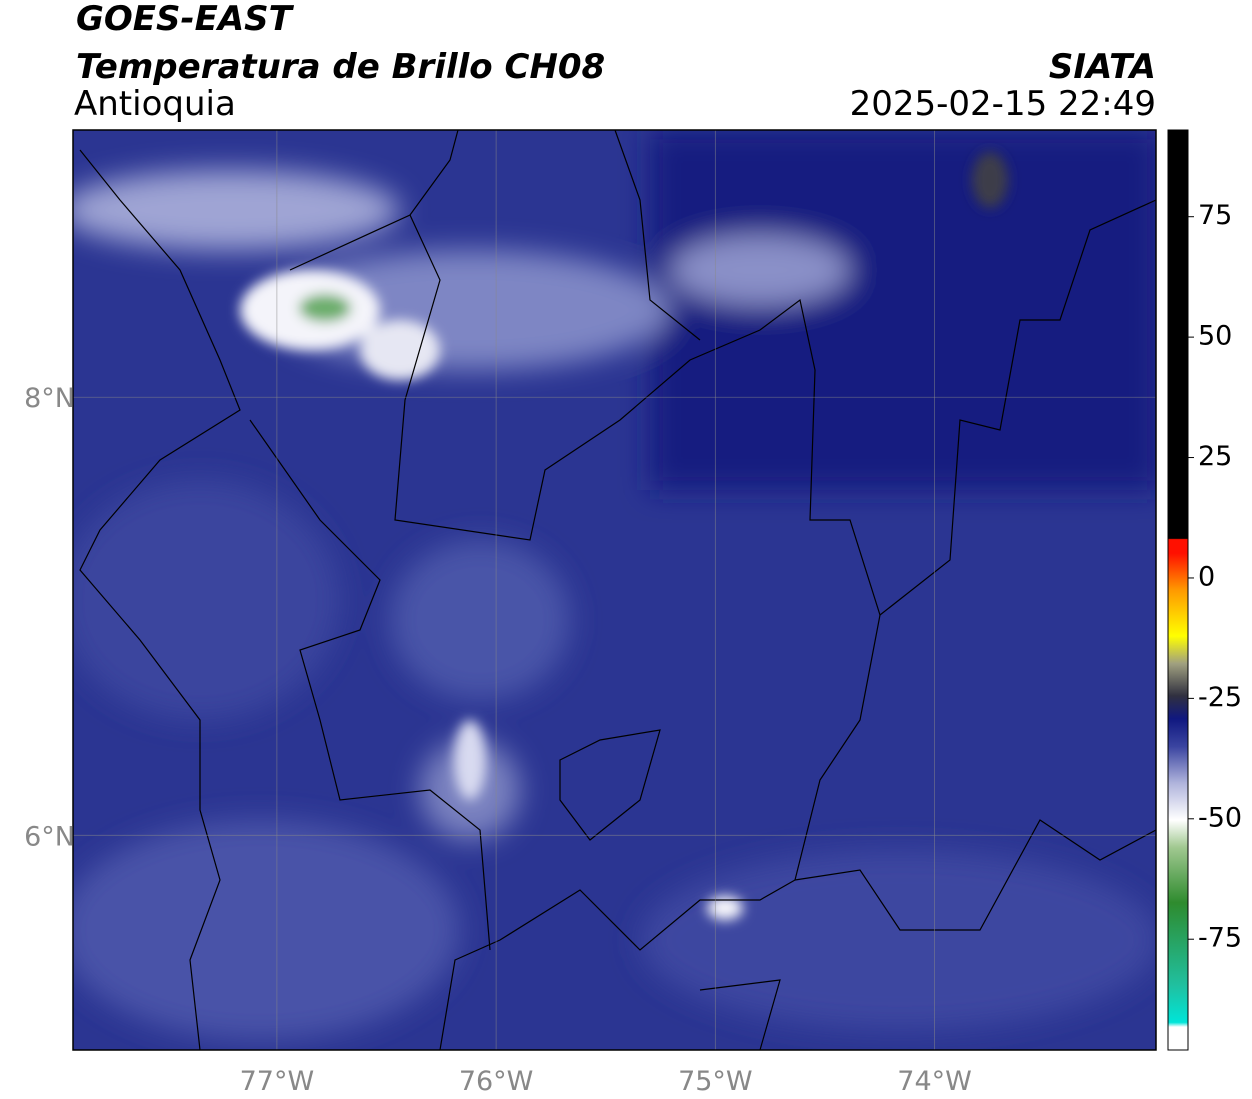 This screenshot has height=1099, width=1252. What do you see at coordinates (1003, 104) in the screenshot?
I see `datetime: 2025-02-15 22:49` at bounding box center [1003, 104].